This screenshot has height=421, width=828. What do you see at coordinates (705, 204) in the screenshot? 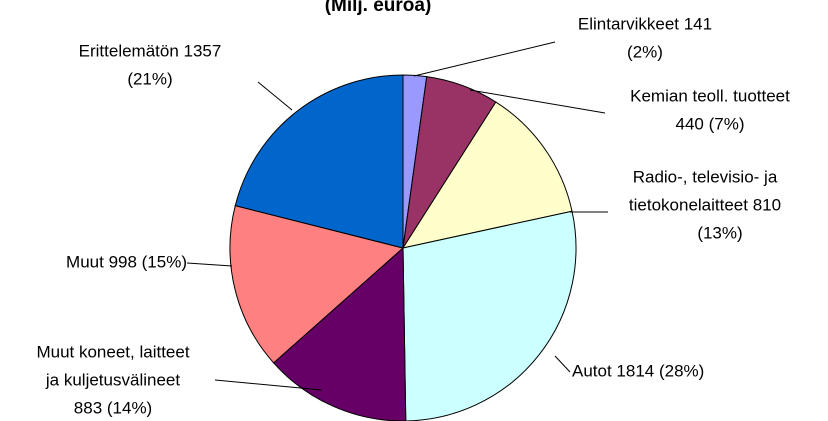
I see `slice-label: tietokonelaitteet 810` at bounding box center [705, 204].